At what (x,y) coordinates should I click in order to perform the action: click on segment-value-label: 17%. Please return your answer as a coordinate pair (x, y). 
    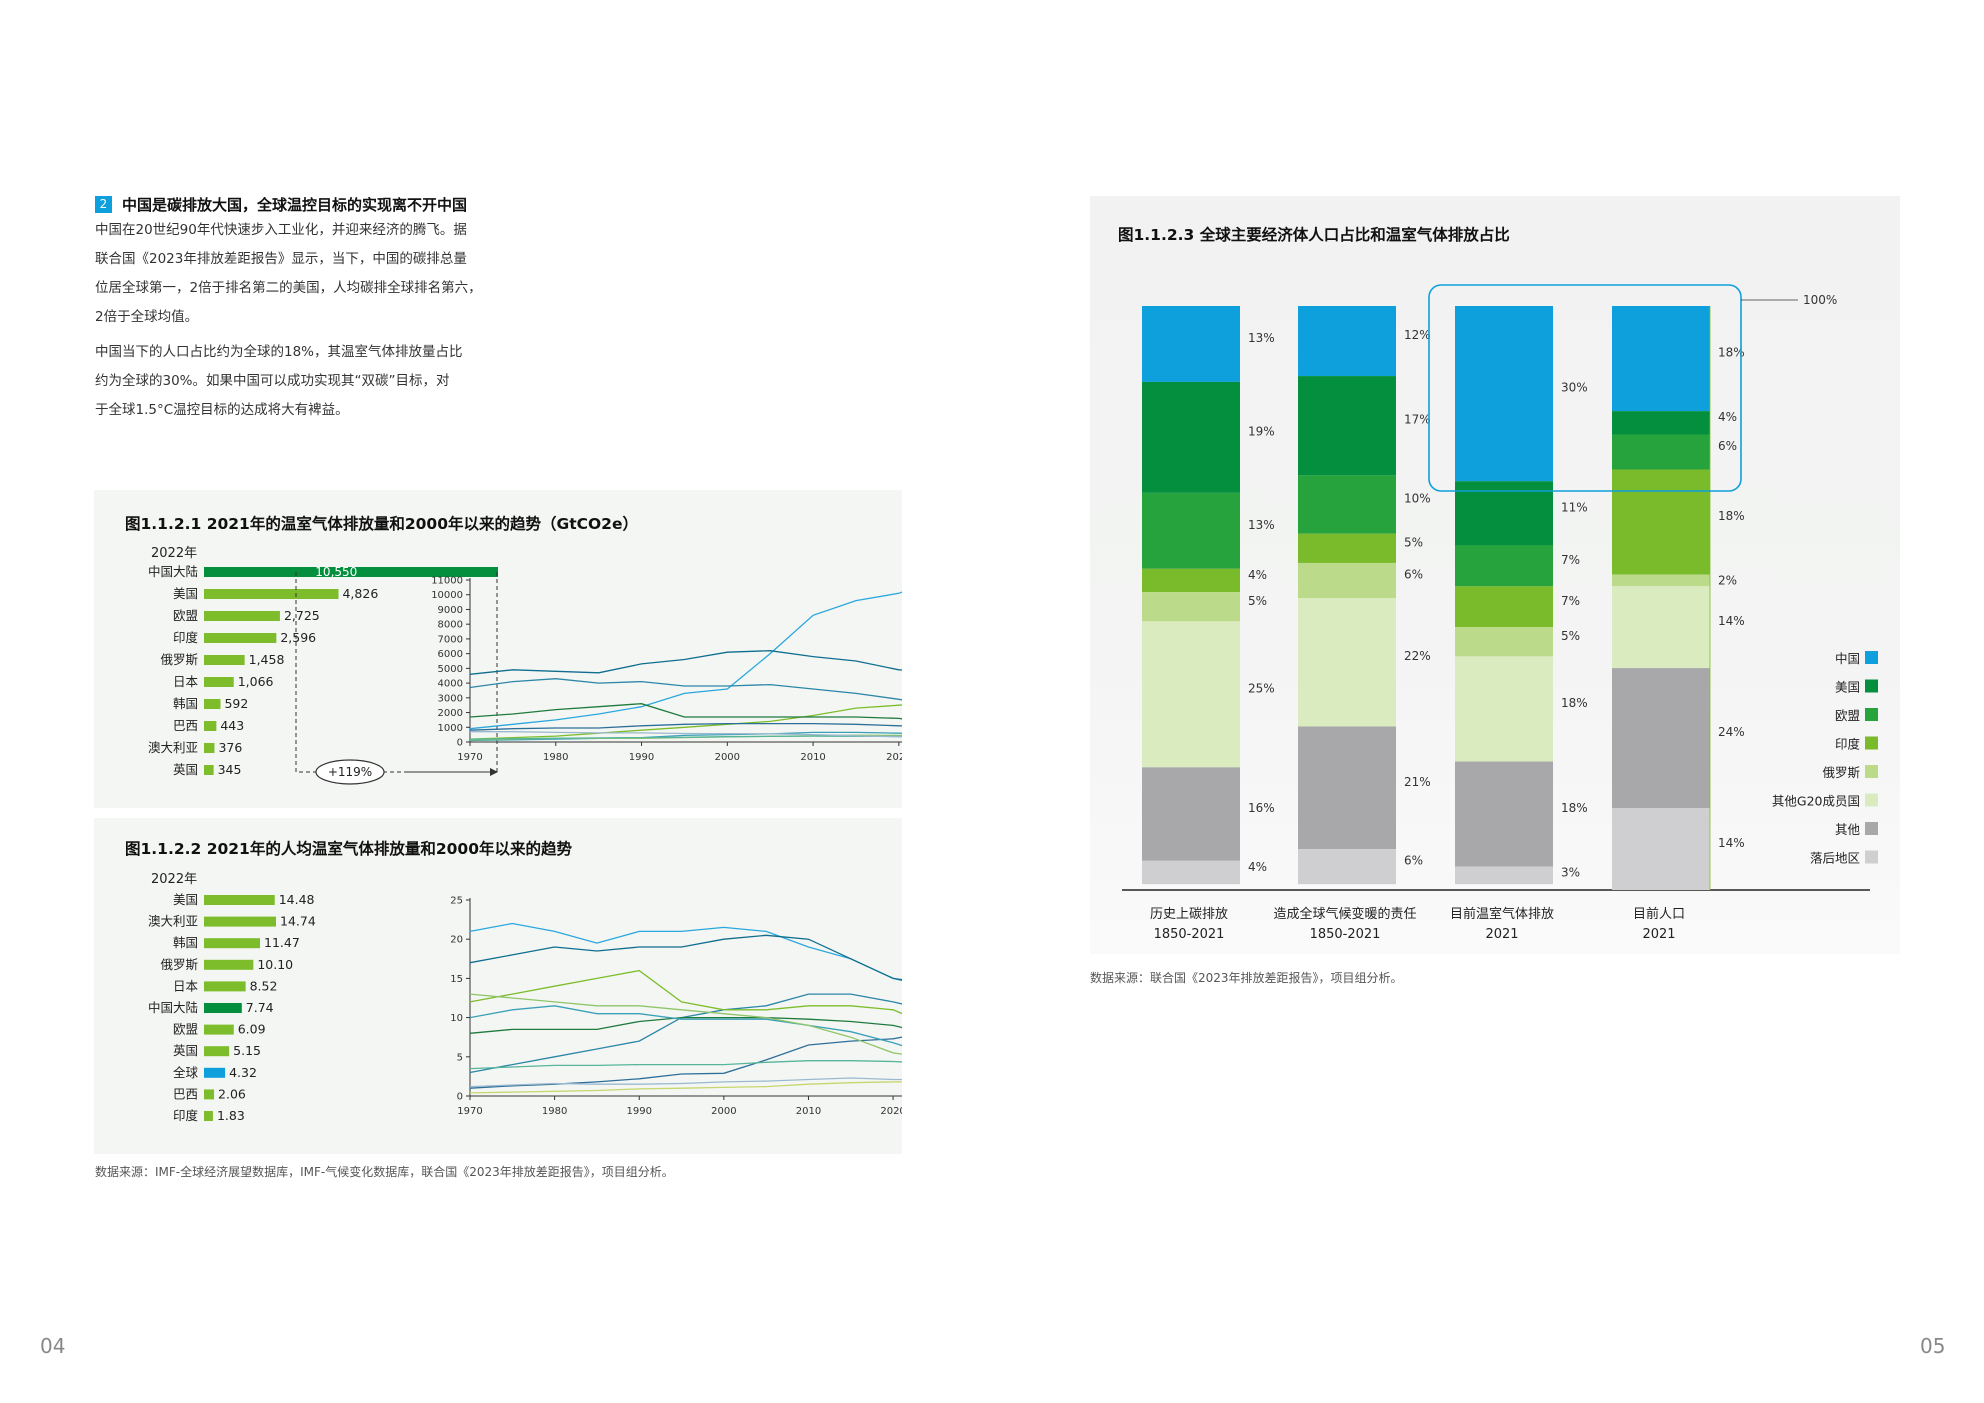
    Looking at the image, I should click on (1417, 420).